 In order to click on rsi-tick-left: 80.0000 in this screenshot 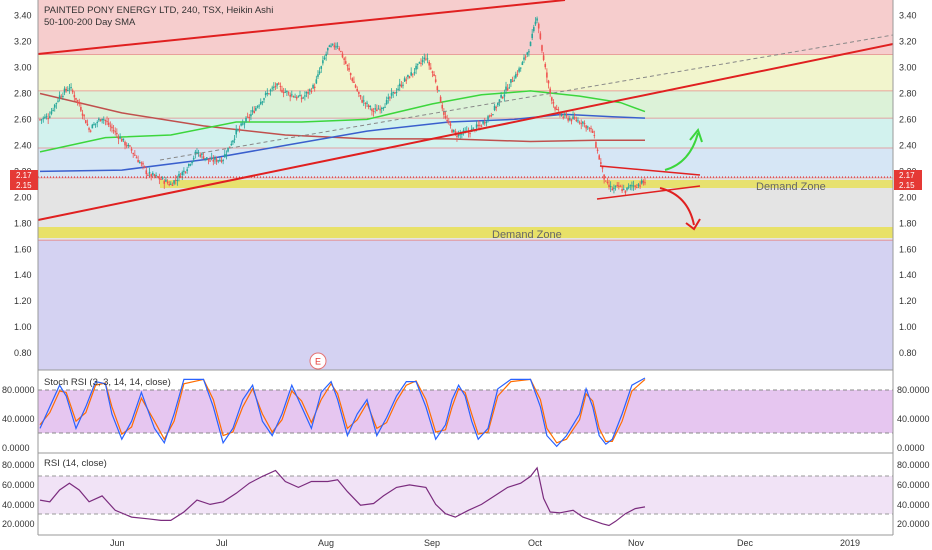, I will do `click(18, 465)`.